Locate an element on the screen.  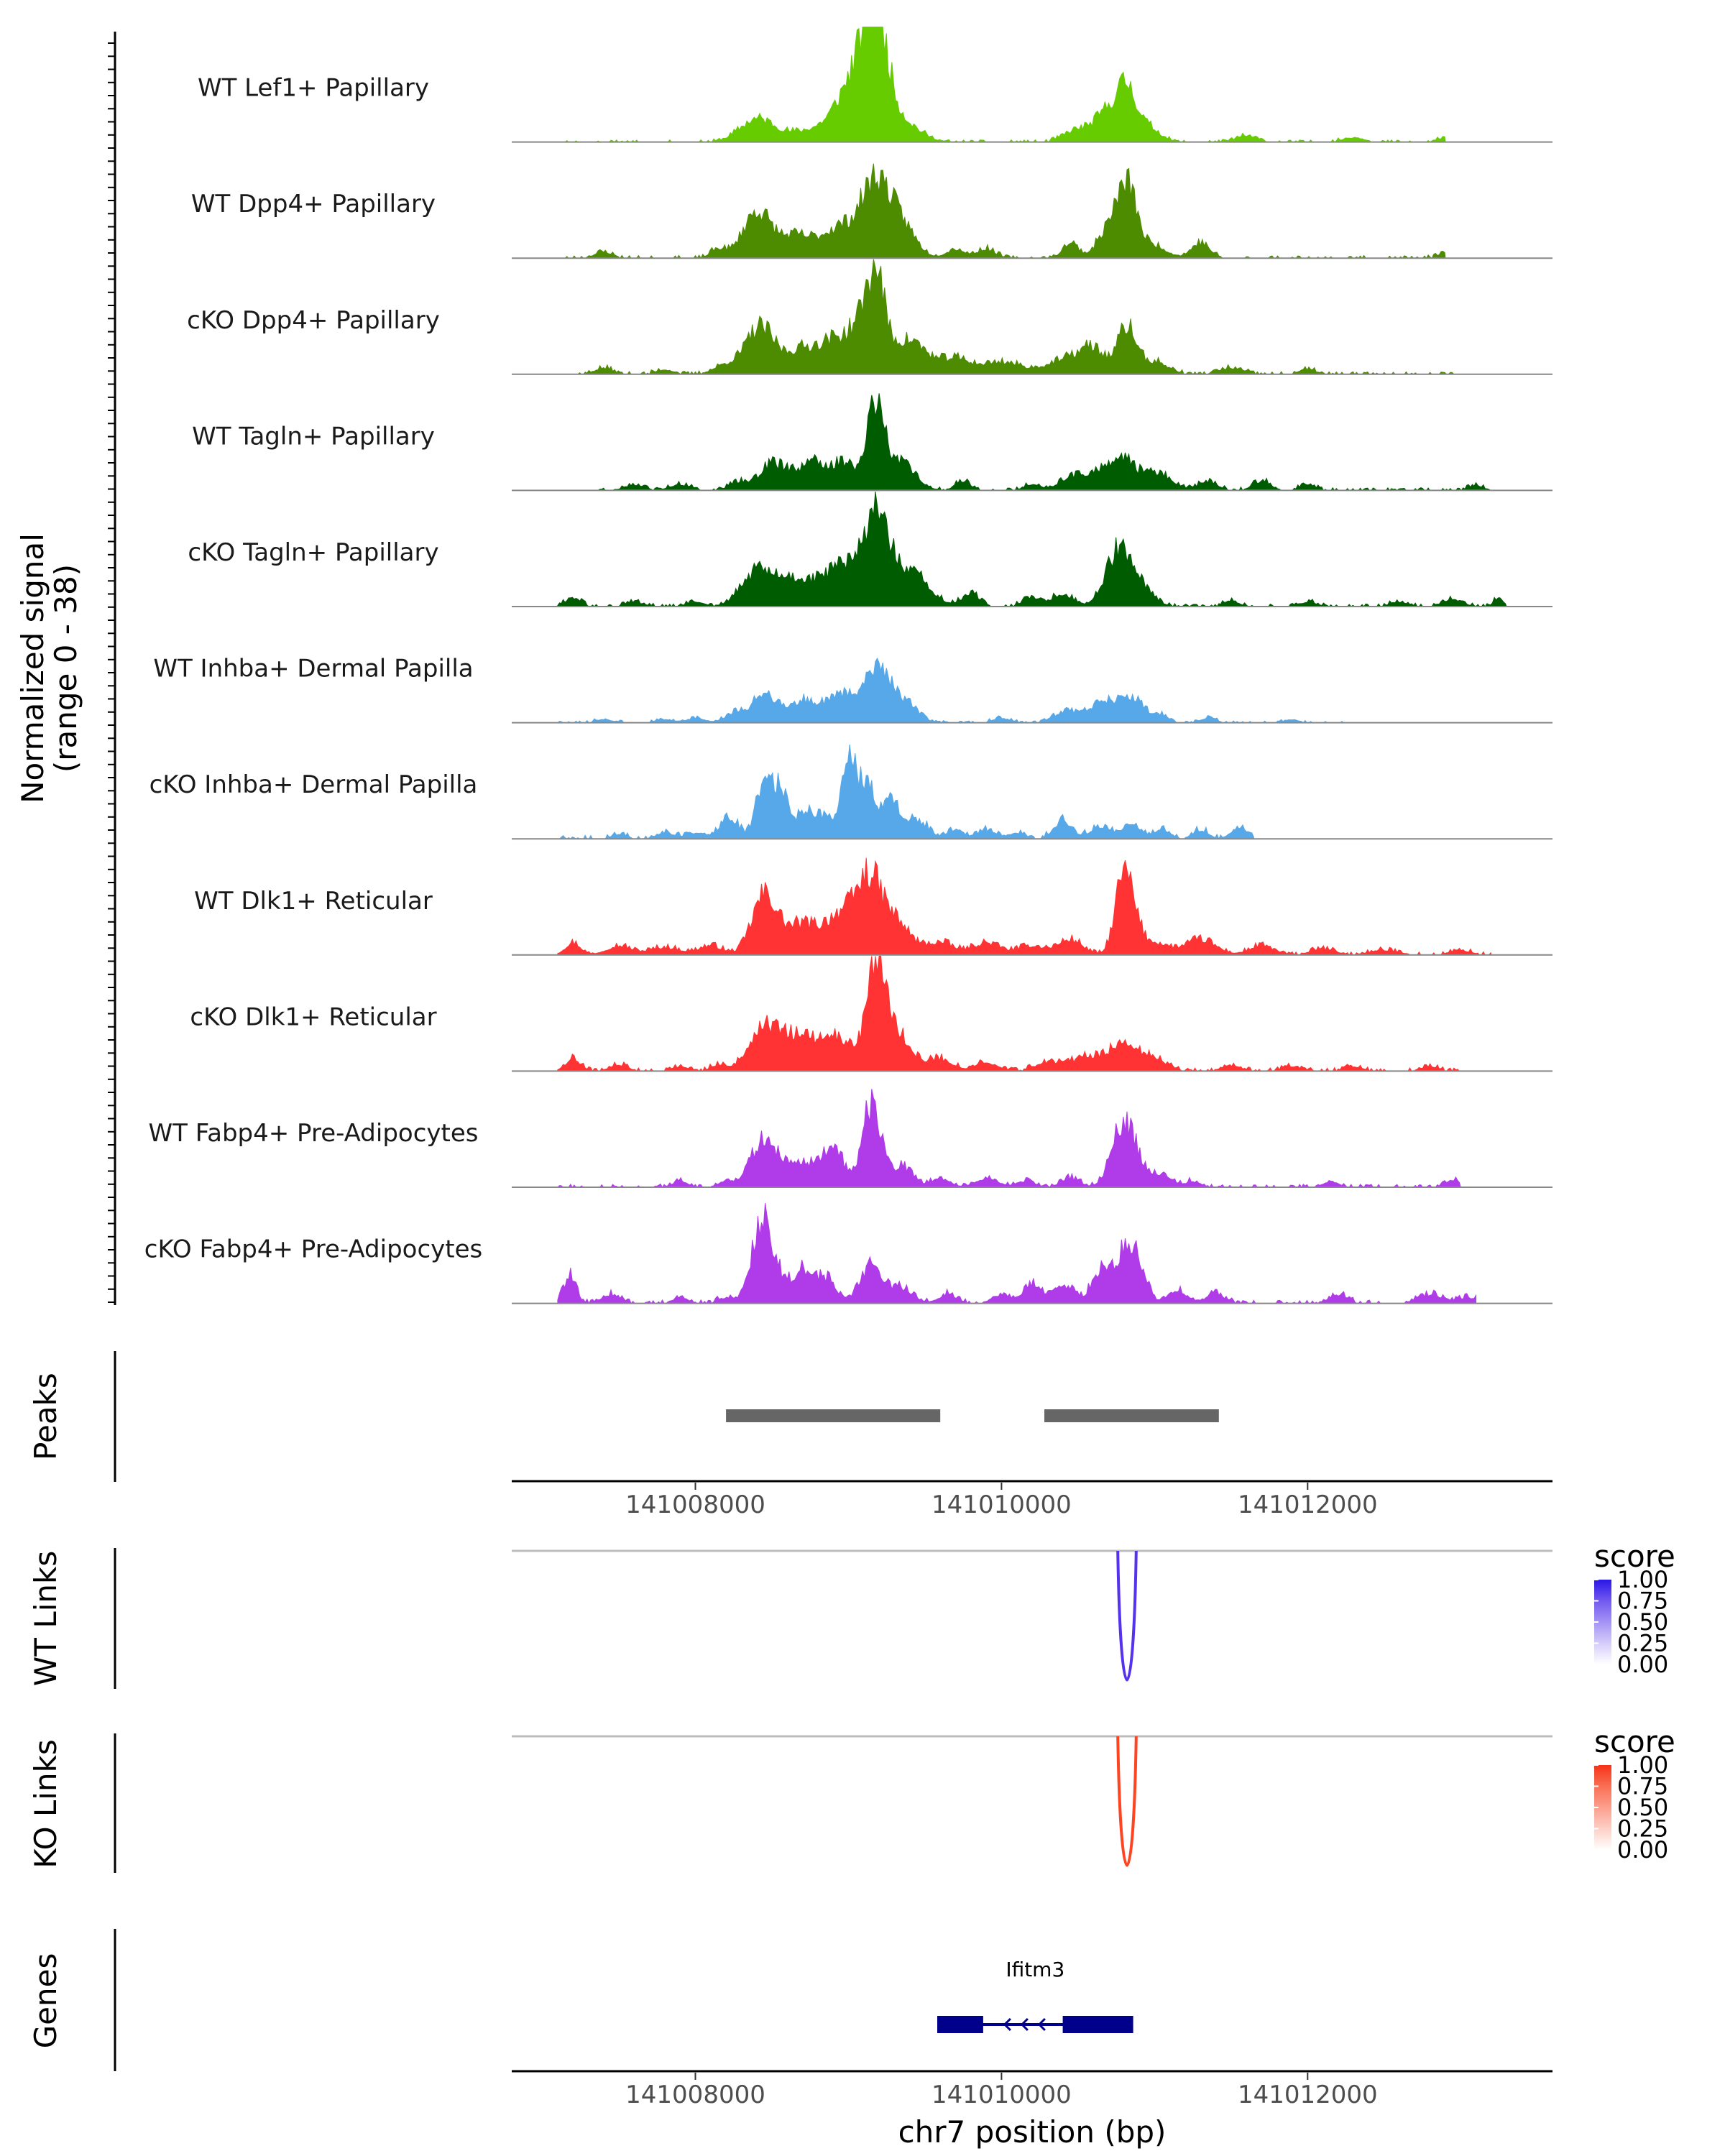
links-label: KO Links is located at coordinates (45, 1804).